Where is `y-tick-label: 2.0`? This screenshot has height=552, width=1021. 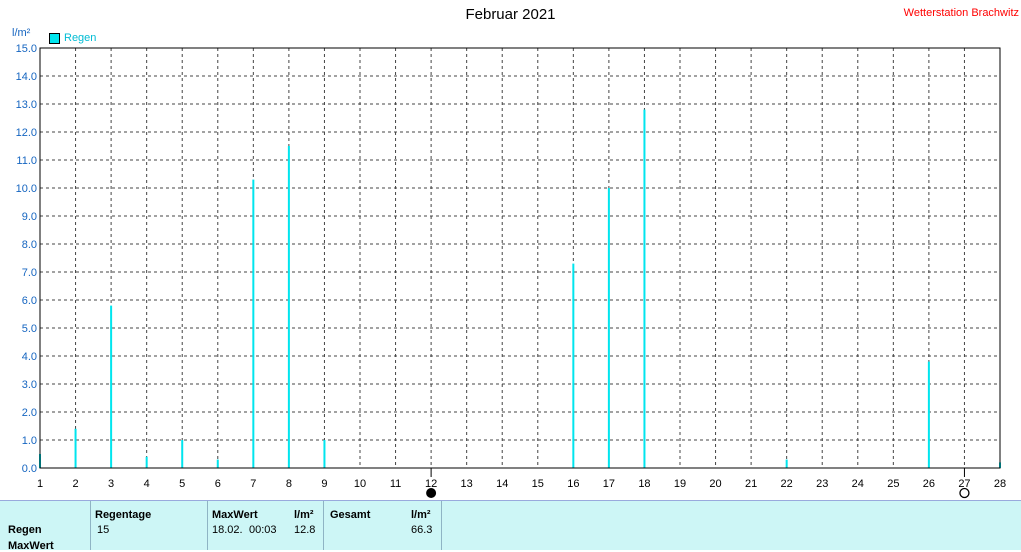
y-tick-label: 2.0 is located at coordinates (29, 413).